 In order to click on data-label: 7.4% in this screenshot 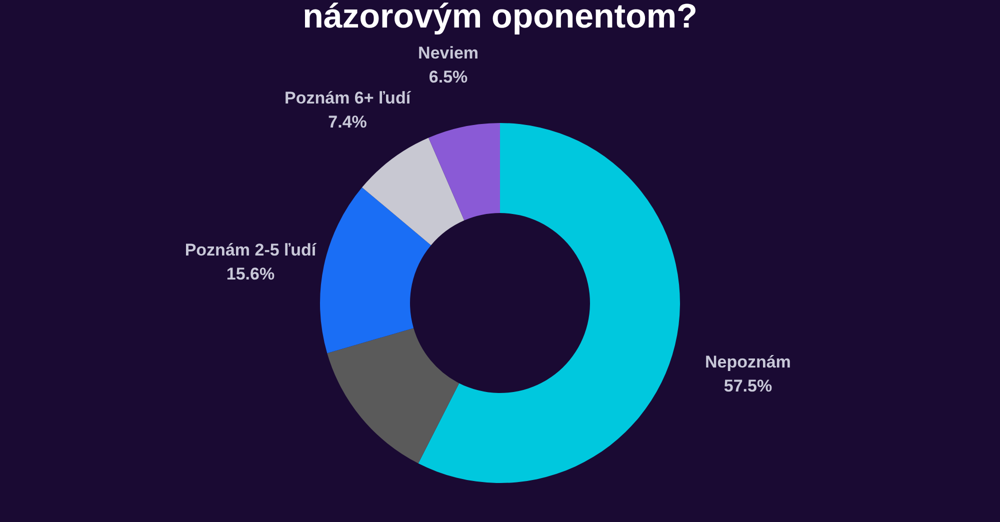, I will do `click(347, 122)`.